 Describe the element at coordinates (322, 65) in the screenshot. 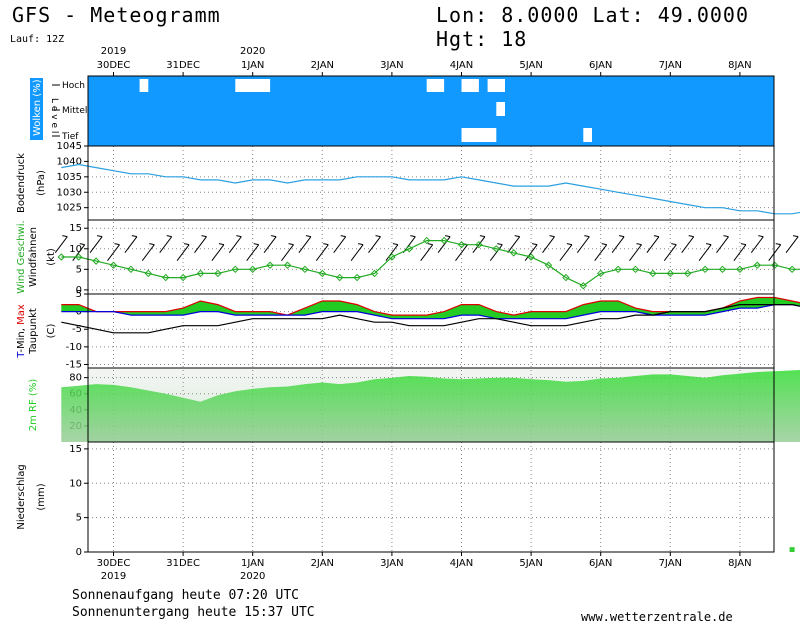

I see `date-label-top: 2JAN` at that location.